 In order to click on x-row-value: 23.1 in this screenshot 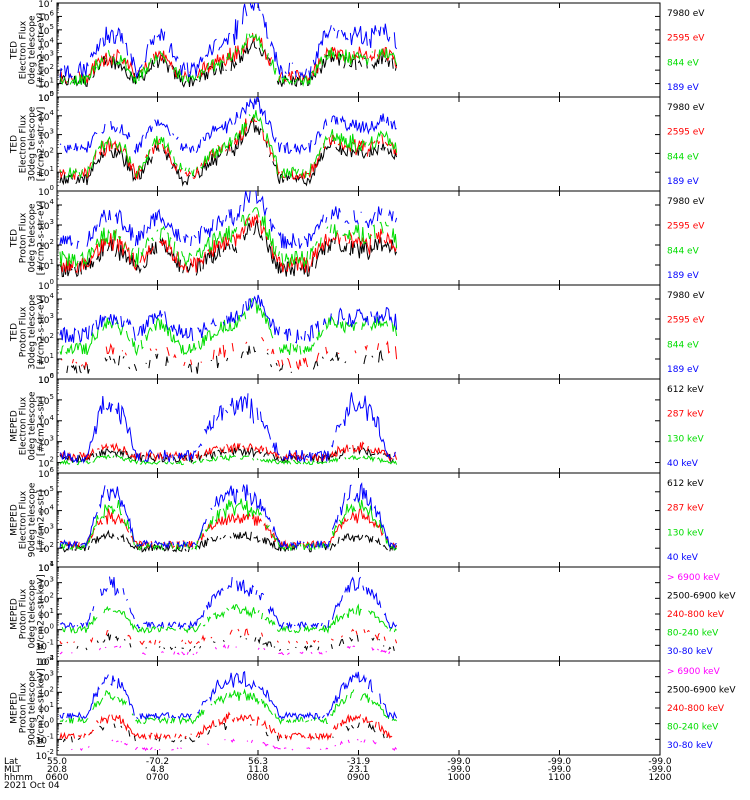, I will do `click(358, 770)`.